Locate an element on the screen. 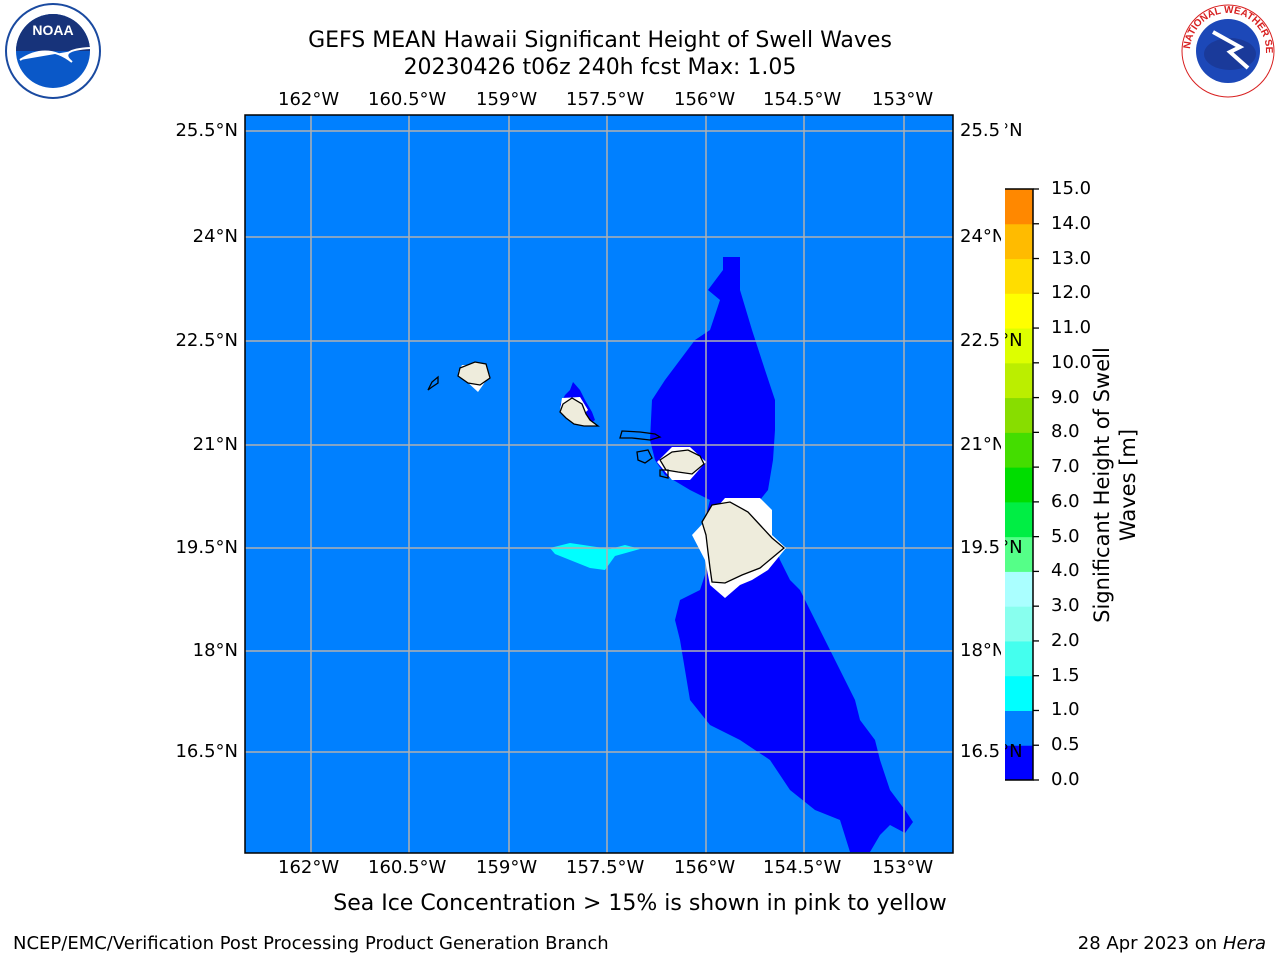 The image size is (1280, 960). lon-label-bottom: 153°W is located at coordinates (903, 867).